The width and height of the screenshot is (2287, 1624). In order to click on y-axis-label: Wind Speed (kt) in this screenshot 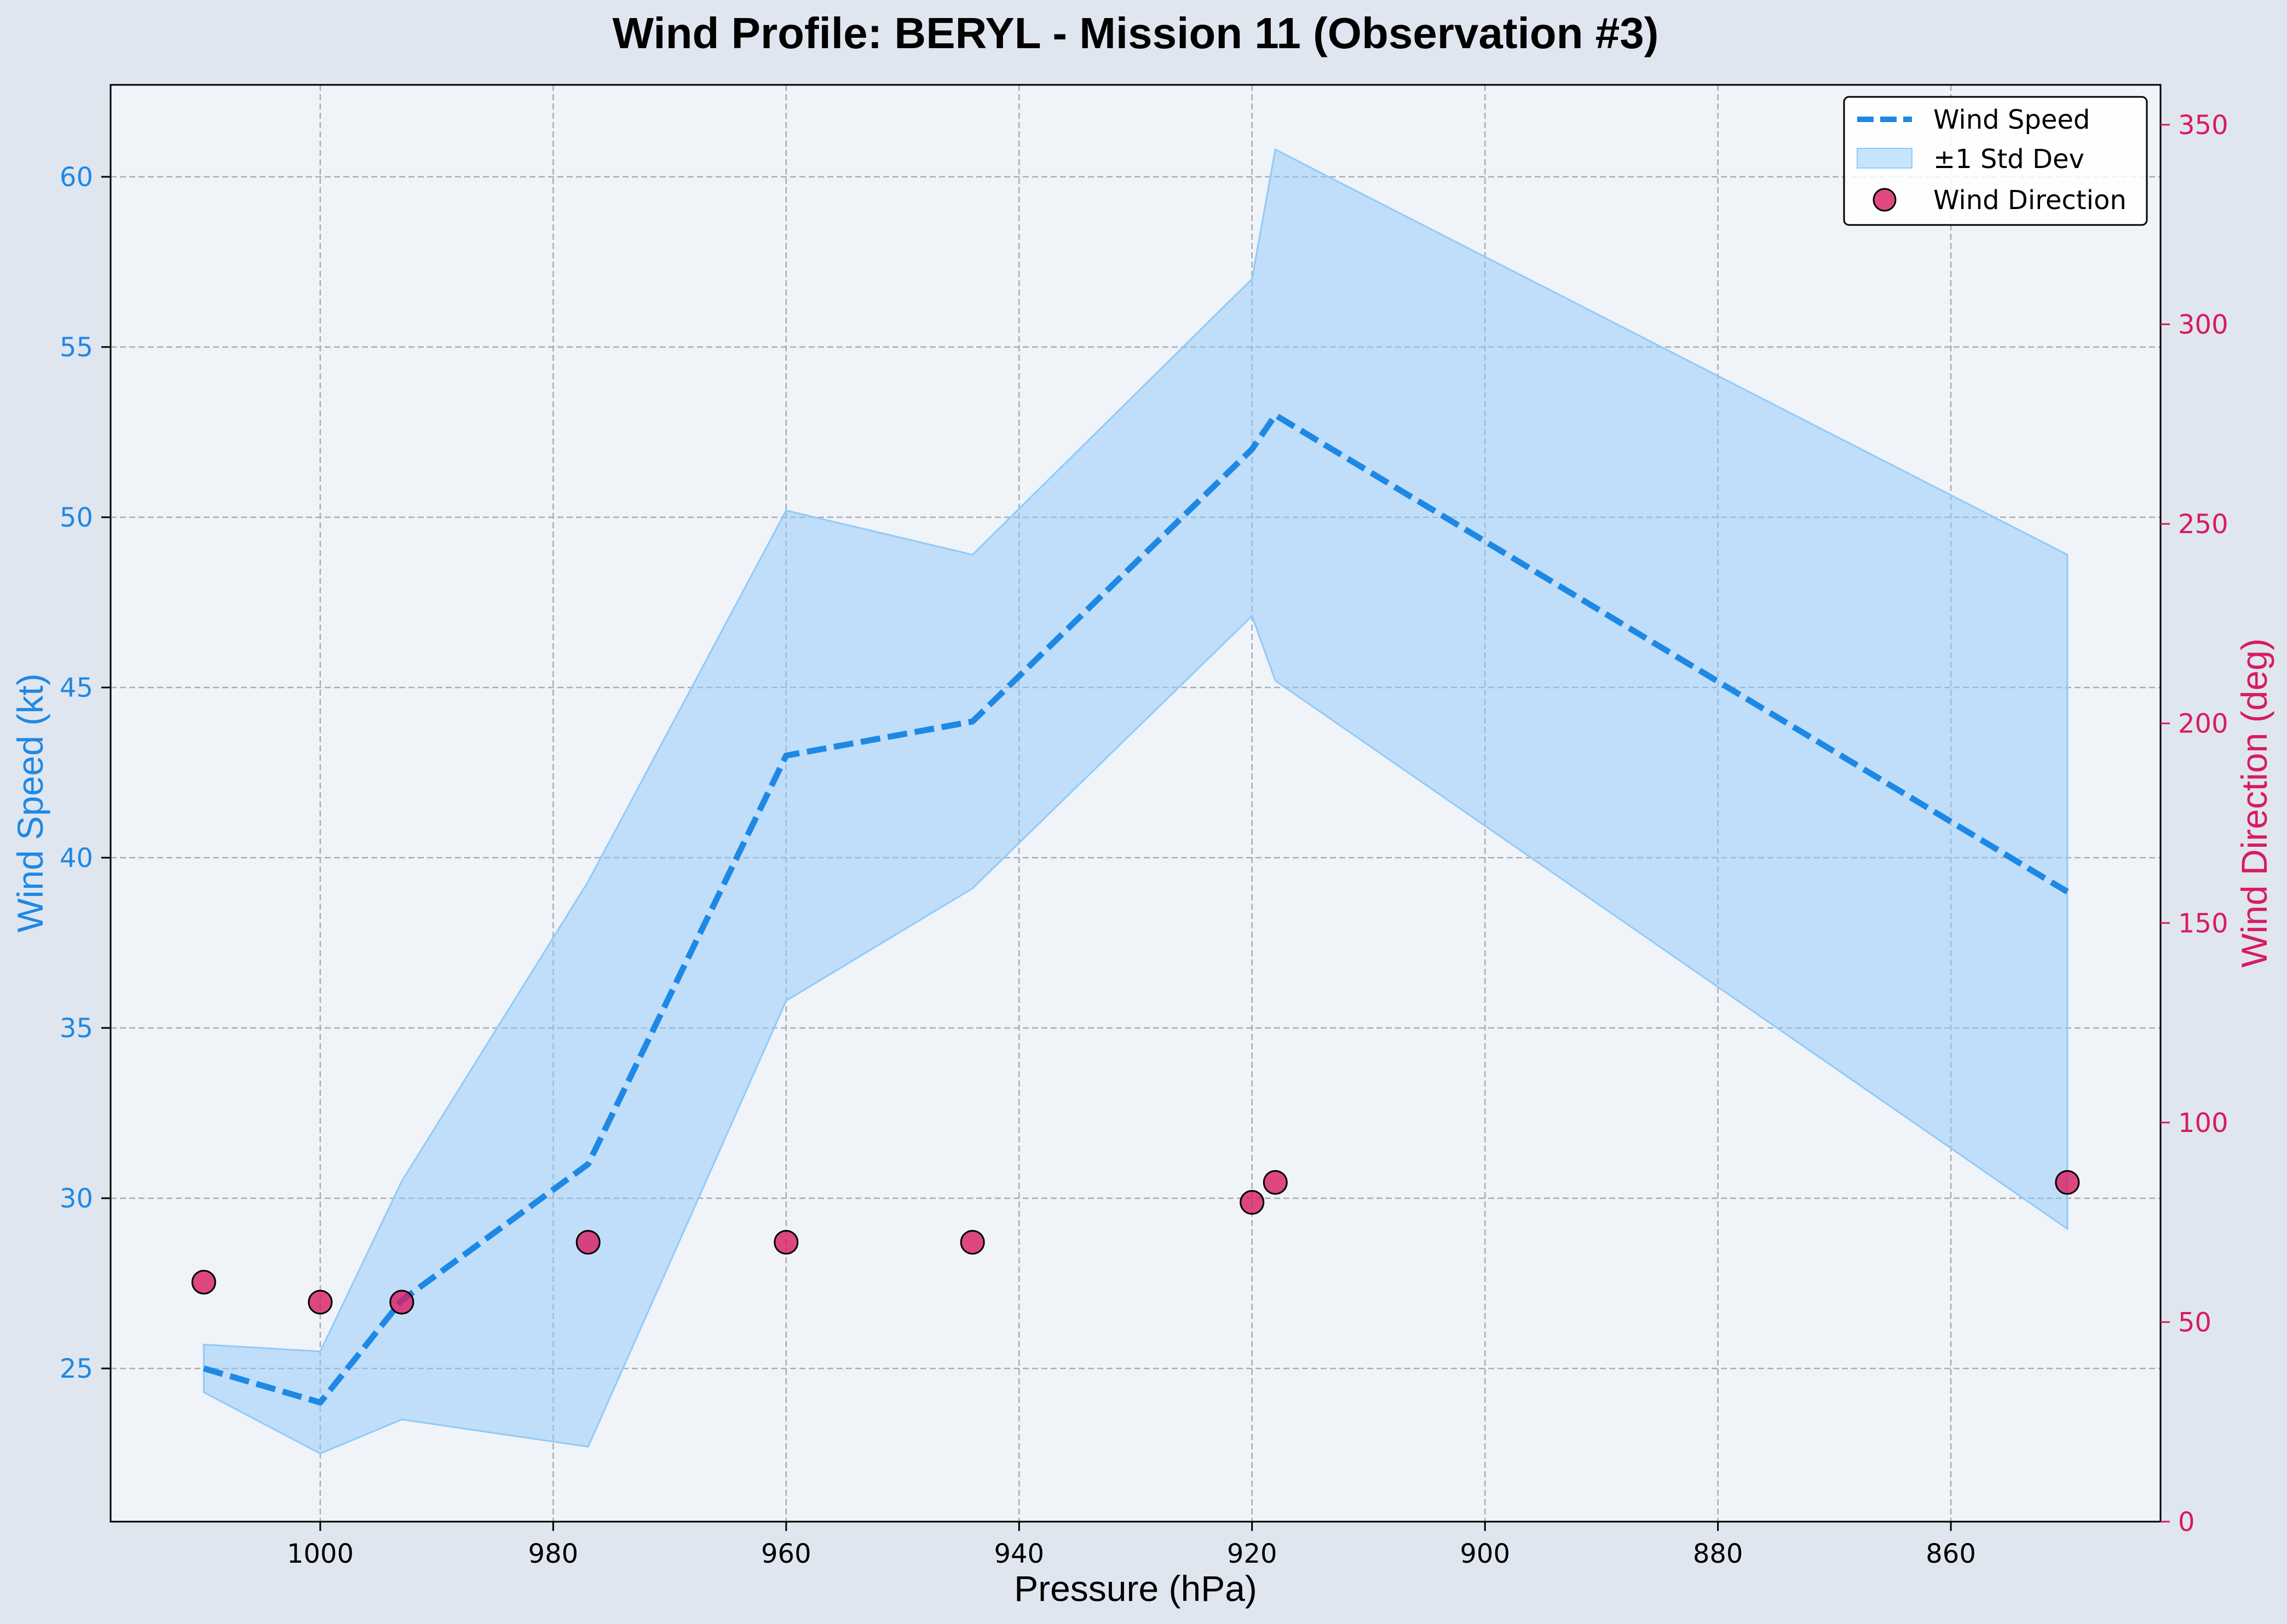, I will do `click(30, 802)`.